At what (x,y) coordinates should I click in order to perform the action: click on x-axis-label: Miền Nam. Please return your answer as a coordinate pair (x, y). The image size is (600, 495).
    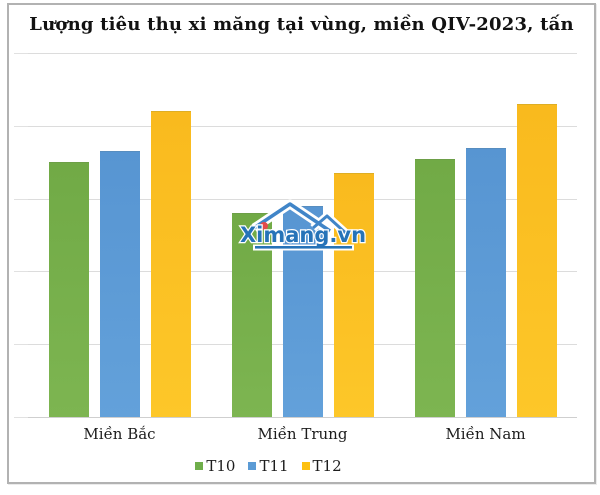
    Looking at the image, I should click on (485, 434).